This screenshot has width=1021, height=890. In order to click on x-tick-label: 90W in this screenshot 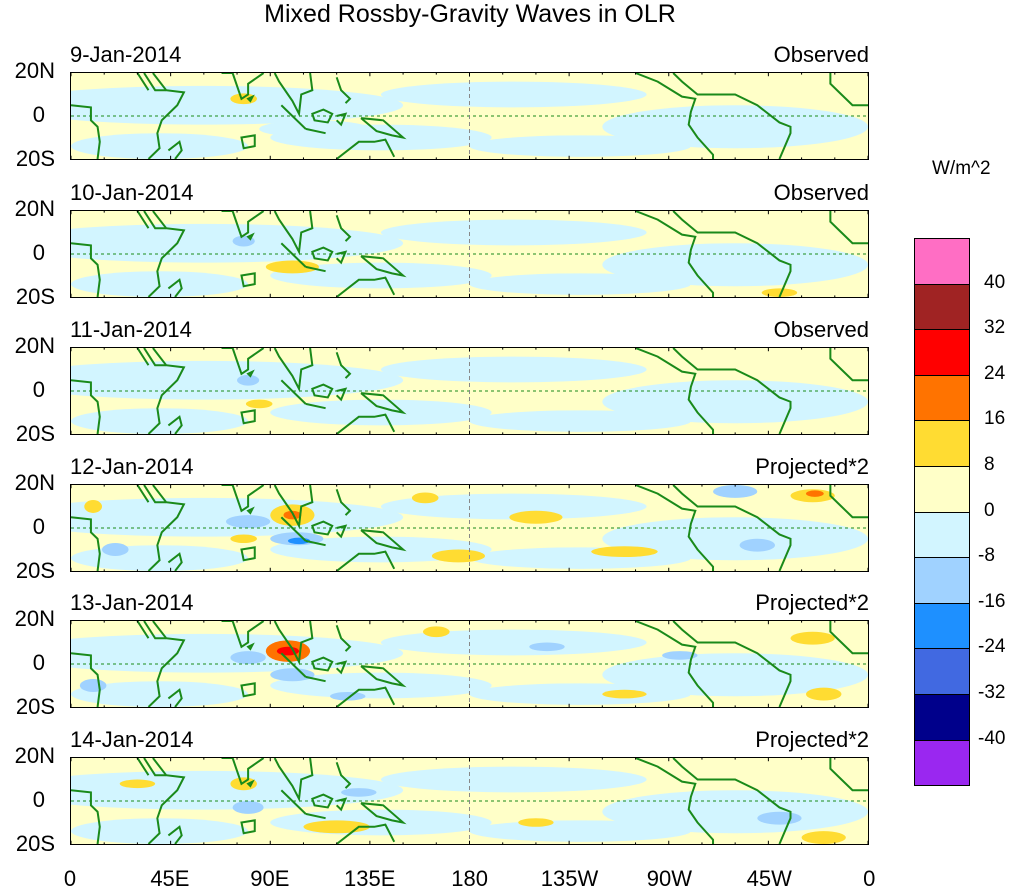, I will do `click(669, 878)`.